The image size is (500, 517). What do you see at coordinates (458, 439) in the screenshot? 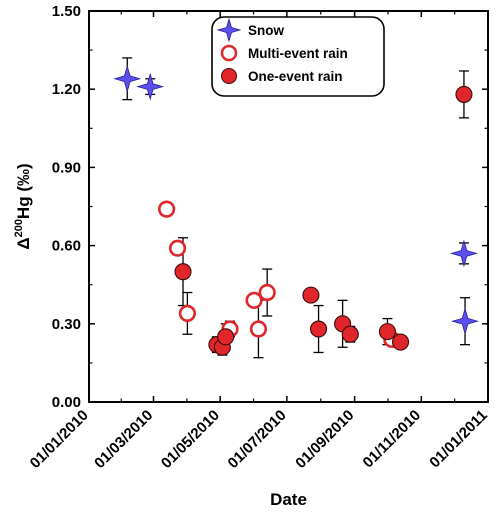
I see `x-tick-label: 01/01/2011` at bounding box center [458, 439].